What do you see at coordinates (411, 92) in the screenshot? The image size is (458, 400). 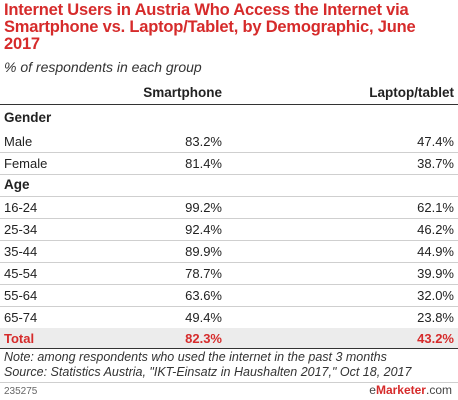 I see `column-header-laptop-tablet: Laptop/tablet` at bounding box center [411, 92].